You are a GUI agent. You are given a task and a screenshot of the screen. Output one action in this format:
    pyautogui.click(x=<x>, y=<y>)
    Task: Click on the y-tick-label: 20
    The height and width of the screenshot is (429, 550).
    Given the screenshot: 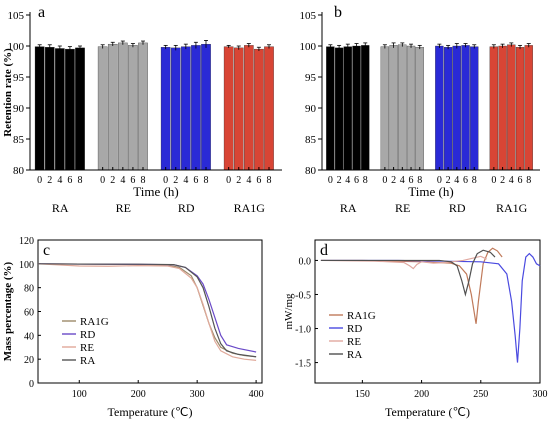 What is the action you would take?
    pyautogui.click(x=29, y=360)
    